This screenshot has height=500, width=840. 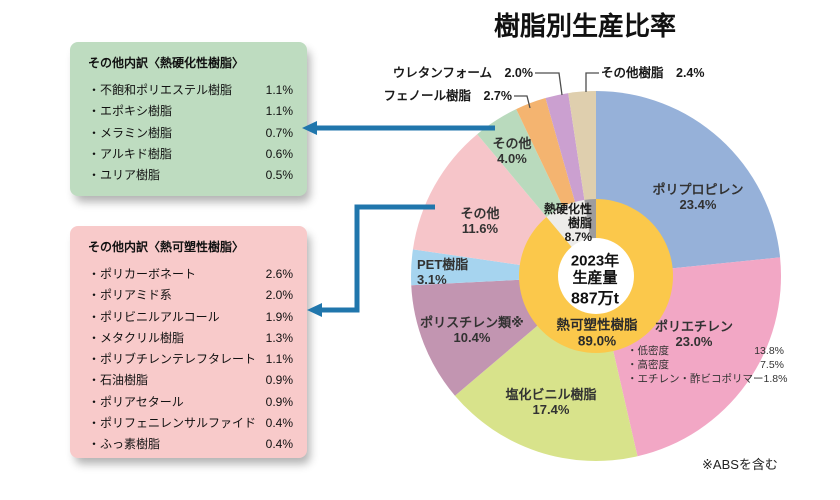 I want to click on leader-line-other-resins, so click(x=592, y=82).